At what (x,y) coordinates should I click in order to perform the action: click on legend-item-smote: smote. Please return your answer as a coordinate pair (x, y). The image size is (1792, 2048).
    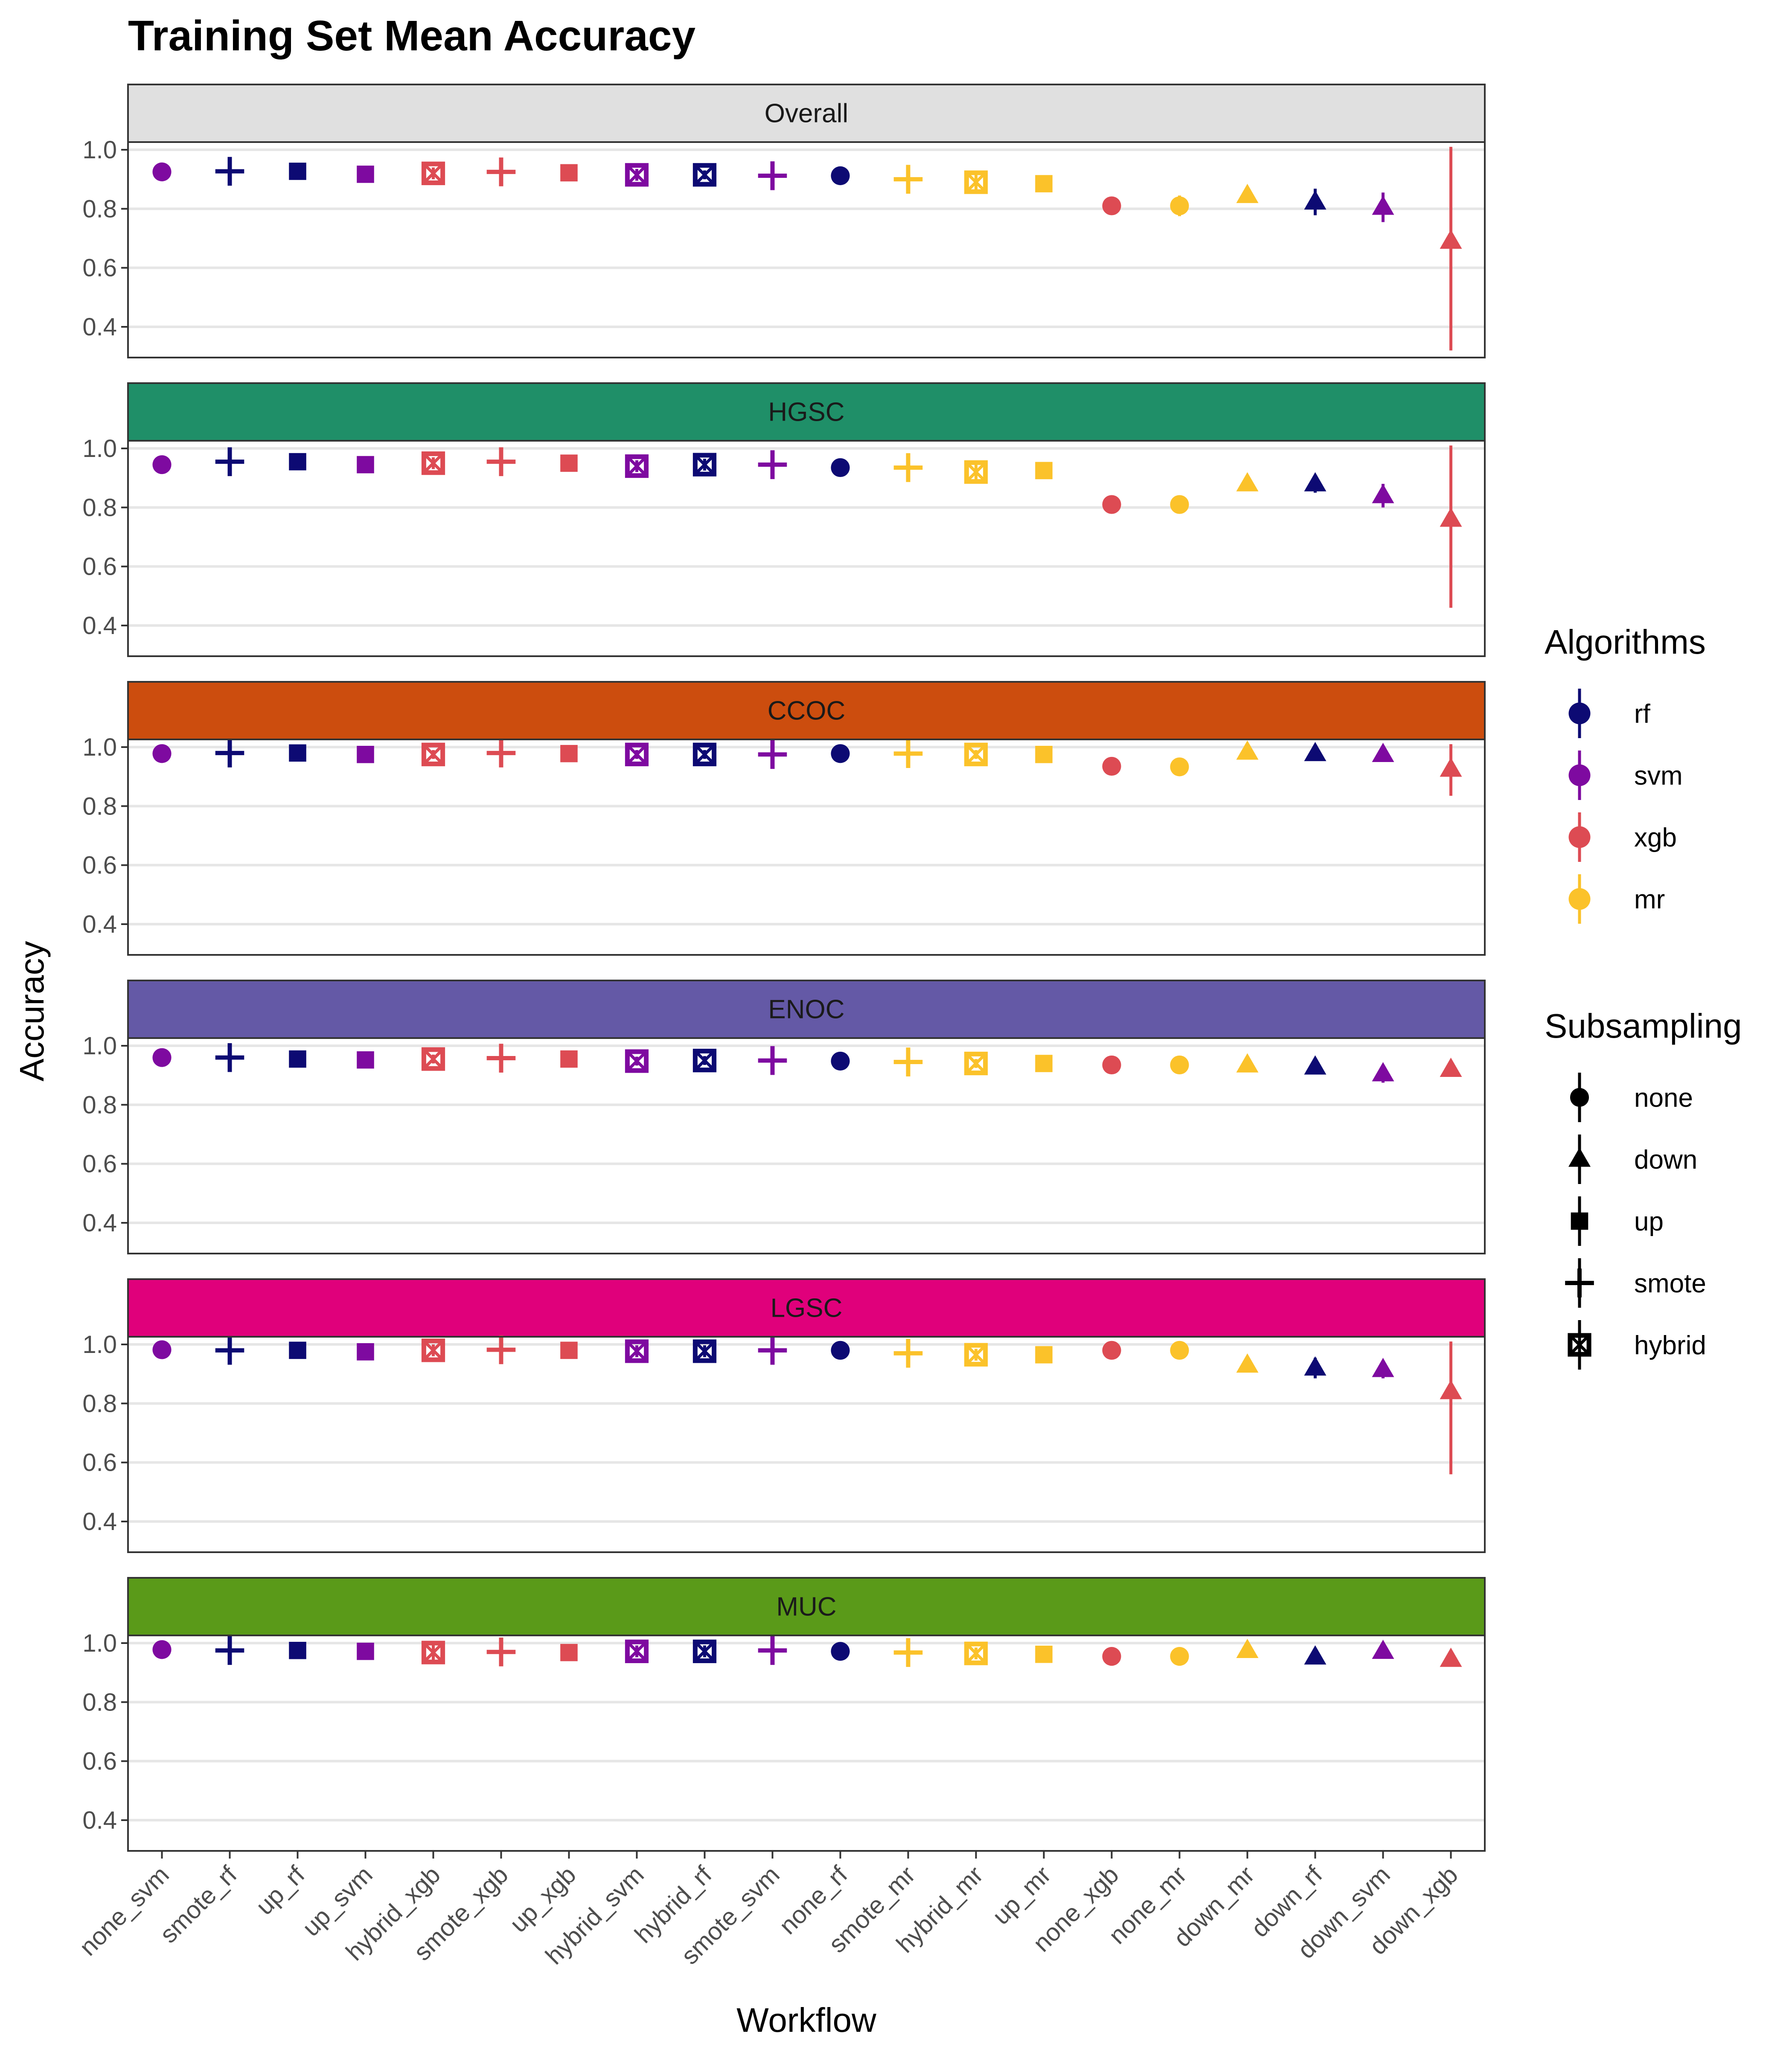
    Looking at the image, I should click on (1635, 1283).